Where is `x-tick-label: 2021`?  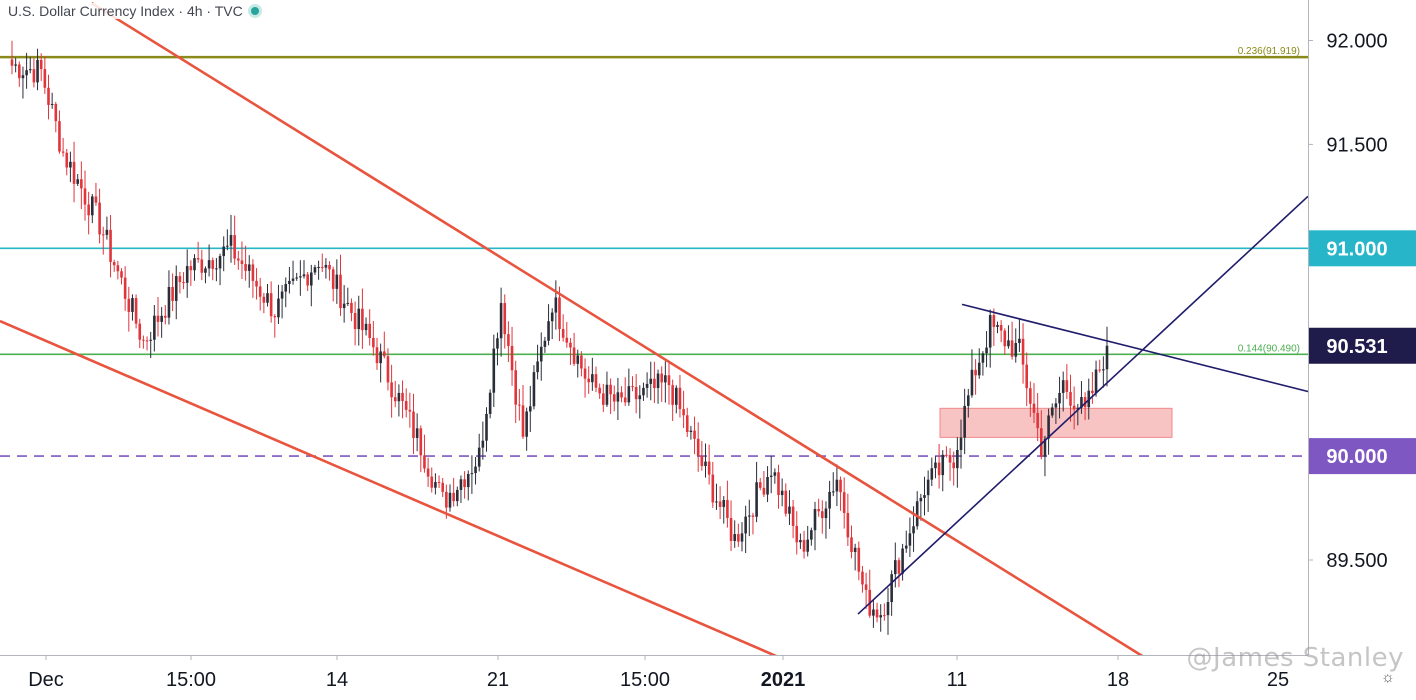 x-tick-label: 2021 is located at coordinates (783, 680).